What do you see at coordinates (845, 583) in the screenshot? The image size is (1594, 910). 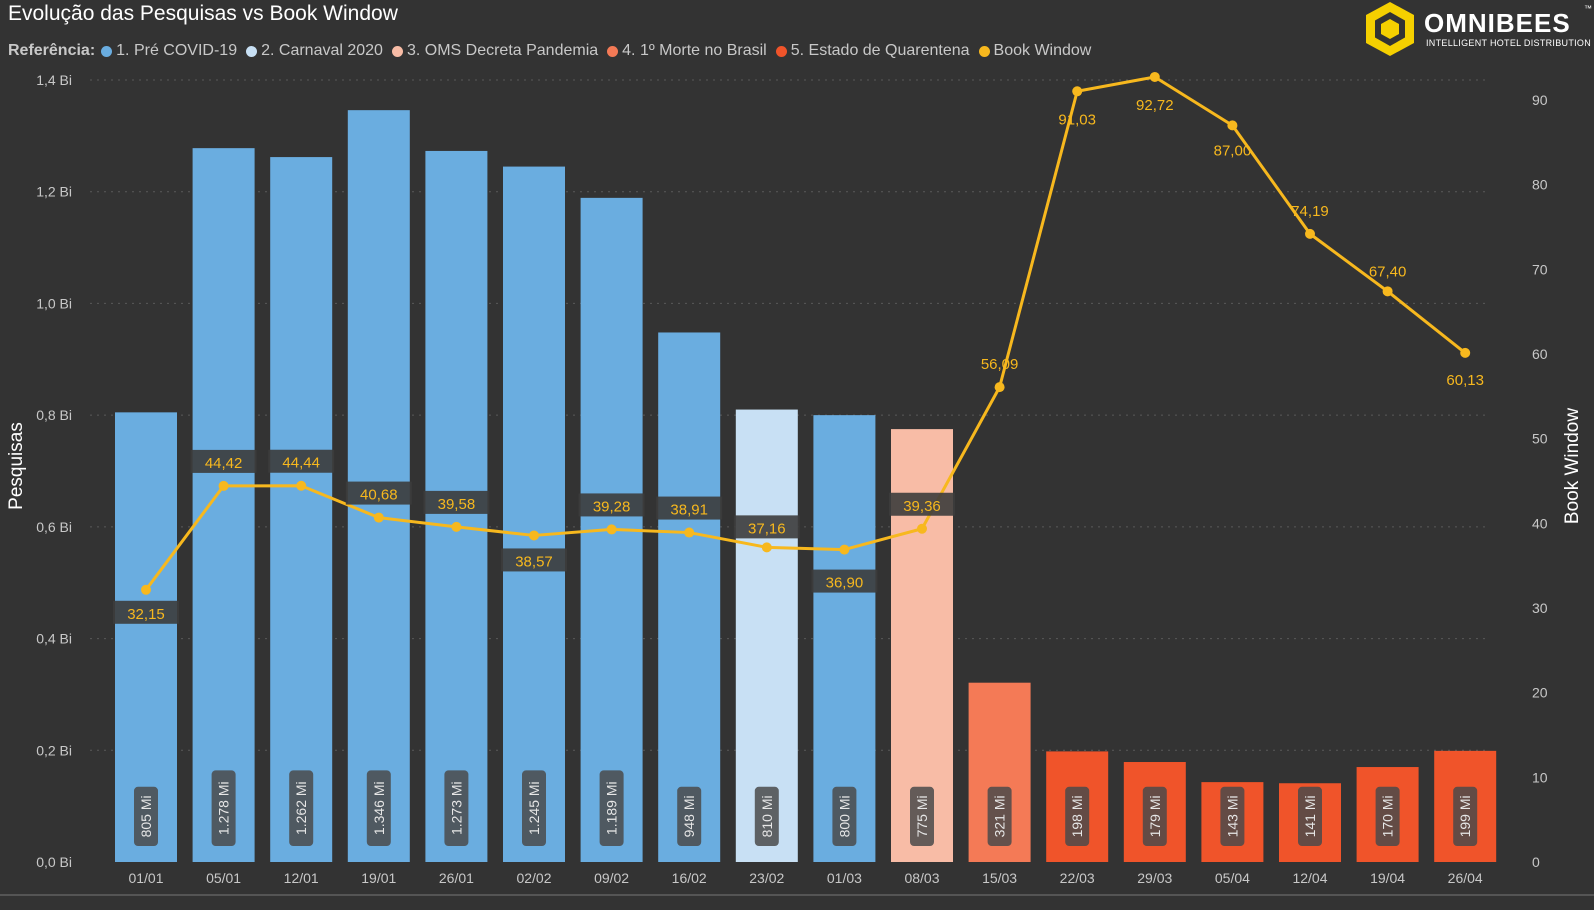 I see `book-window-value-label: 36,90` at bounding box center [845, 583].